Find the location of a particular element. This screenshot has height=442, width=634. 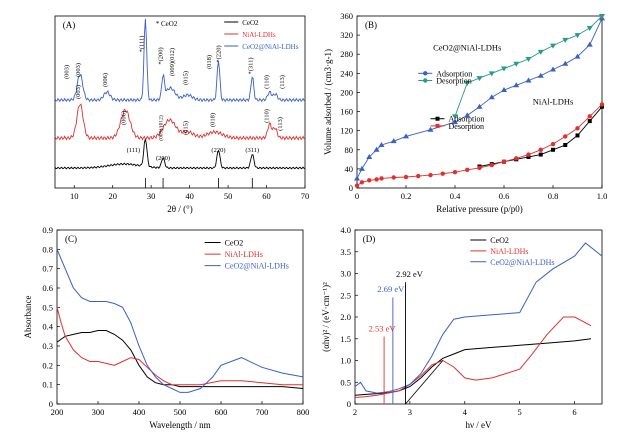

composite-peak-label: (006) is located at coordinates (105, 80).